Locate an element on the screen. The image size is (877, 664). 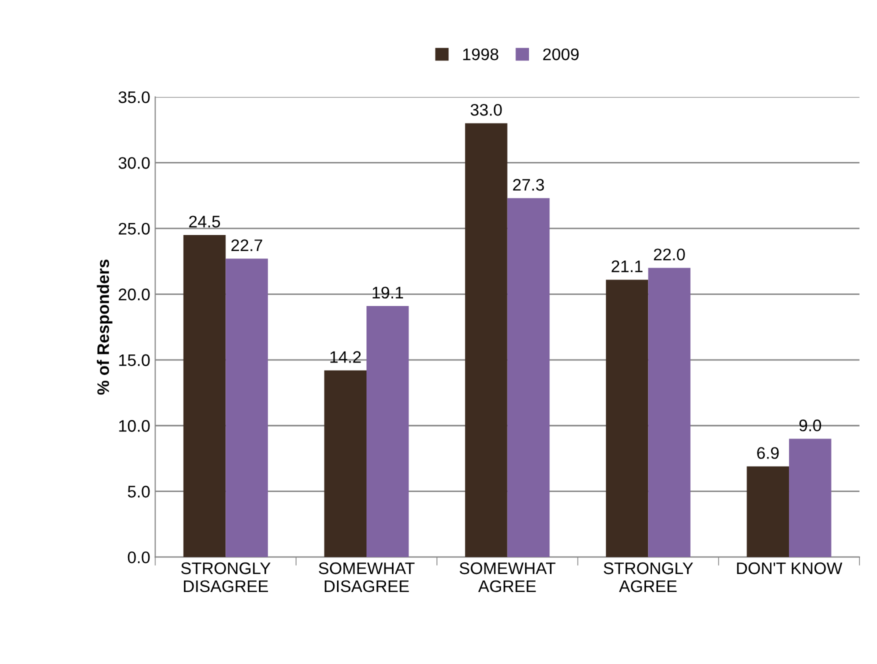
x-tick-label: SOMEWHAT AGREE is located at coordinates (508, 577).